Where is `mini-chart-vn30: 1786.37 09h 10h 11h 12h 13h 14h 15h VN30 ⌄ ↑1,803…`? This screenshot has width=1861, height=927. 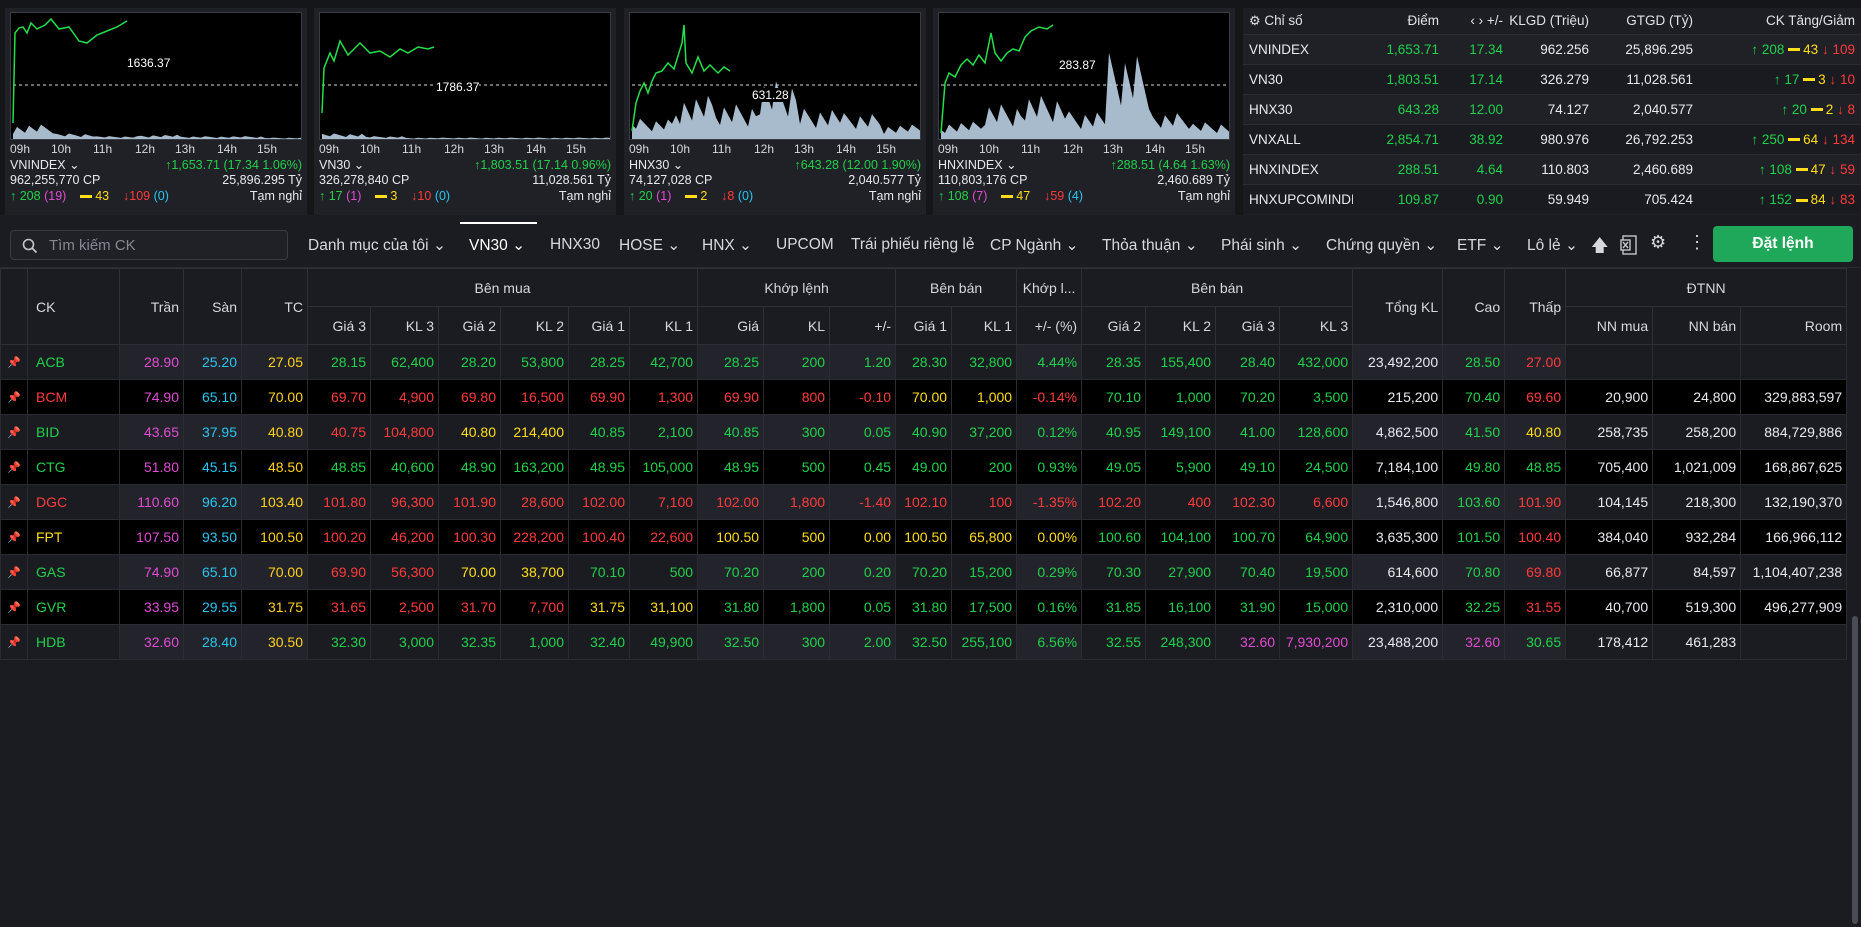 mini-chart-vn30: 1786.37 09h 10h 11h 12h 13h 14h 15h VN30 ⌄ ↑1,803… is located at coordinates (465, 111).